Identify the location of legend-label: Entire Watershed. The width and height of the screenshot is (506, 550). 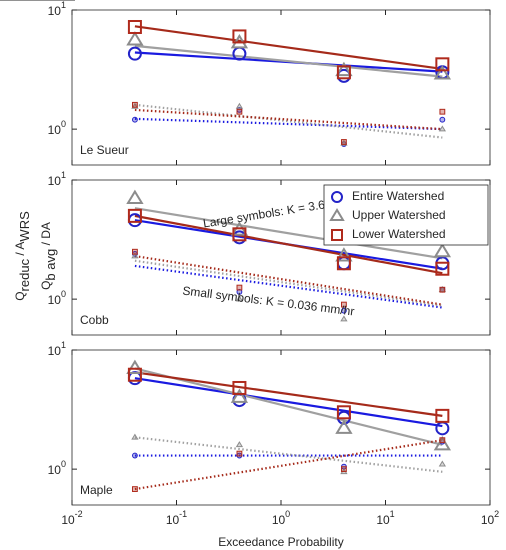
(398, 196).